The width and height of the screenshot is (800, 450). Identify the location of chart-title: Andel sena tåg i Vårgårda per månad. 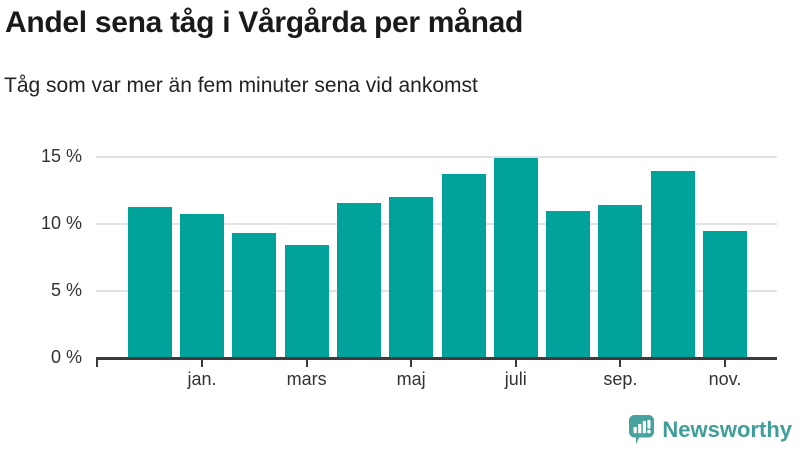
(264, 22).